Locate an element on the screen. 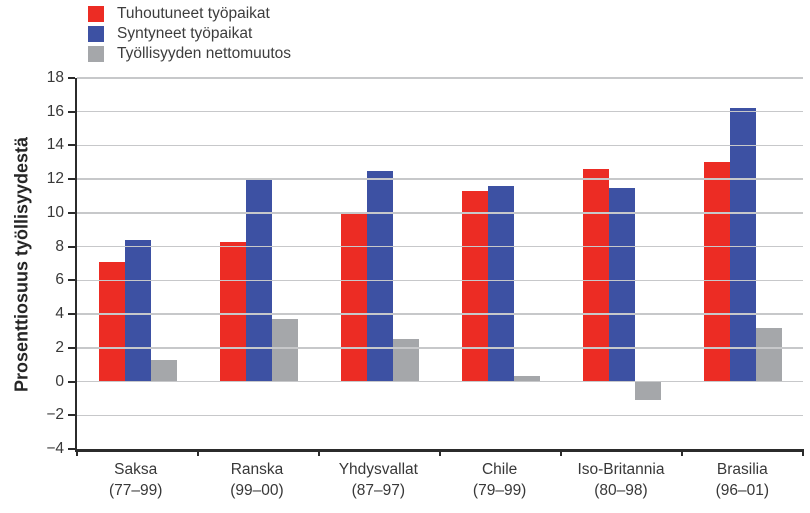 The image size is (810, 513). y-tick-label: 8 is located at coordinates (59, 246).